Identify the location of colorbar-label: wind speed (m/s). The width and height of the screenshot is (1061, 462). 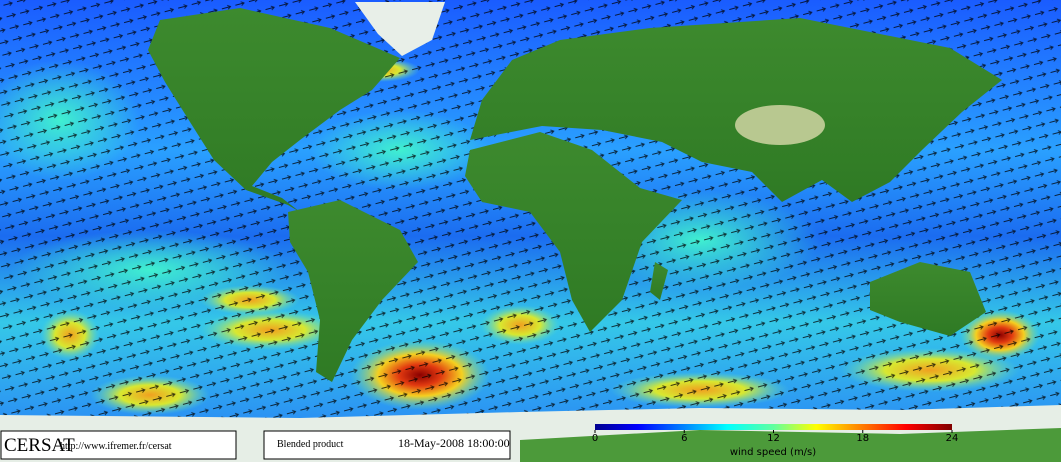
(773, 452).